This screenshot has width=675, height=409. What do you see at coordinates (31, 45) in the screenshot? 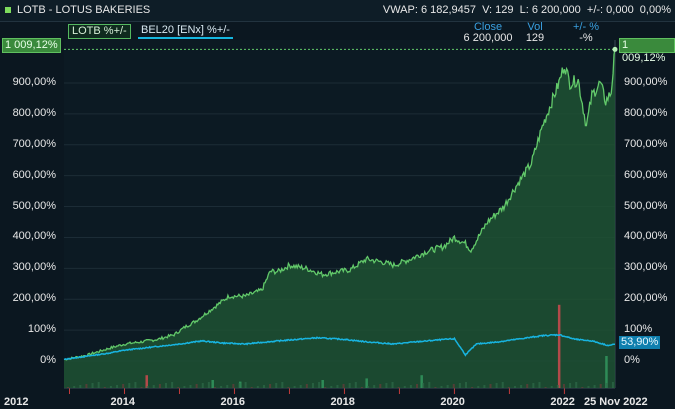
I see `lotb-left-tag: 1 009,12%` at bounding box center [31, 45].